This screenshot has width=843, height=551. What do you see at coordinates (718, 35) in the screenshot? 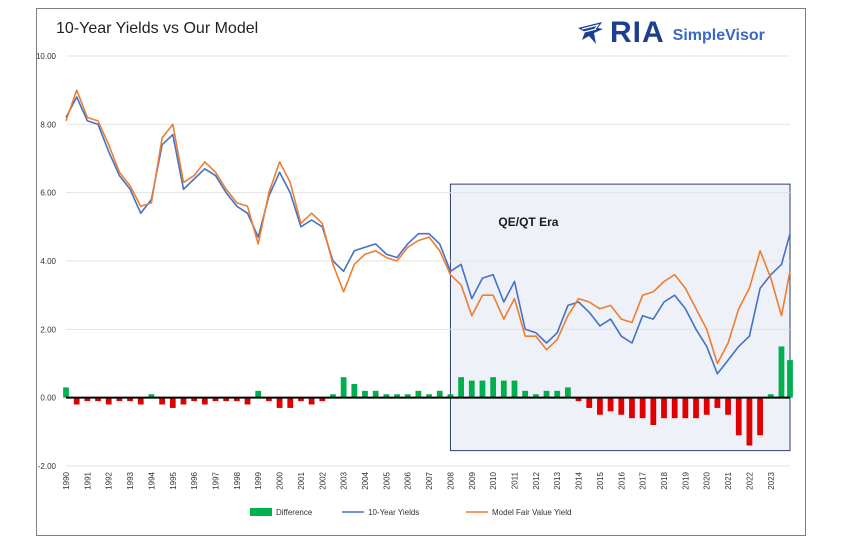
I see `brand-simplevisor: SimpleVisor` at bounding box center [718, 35].